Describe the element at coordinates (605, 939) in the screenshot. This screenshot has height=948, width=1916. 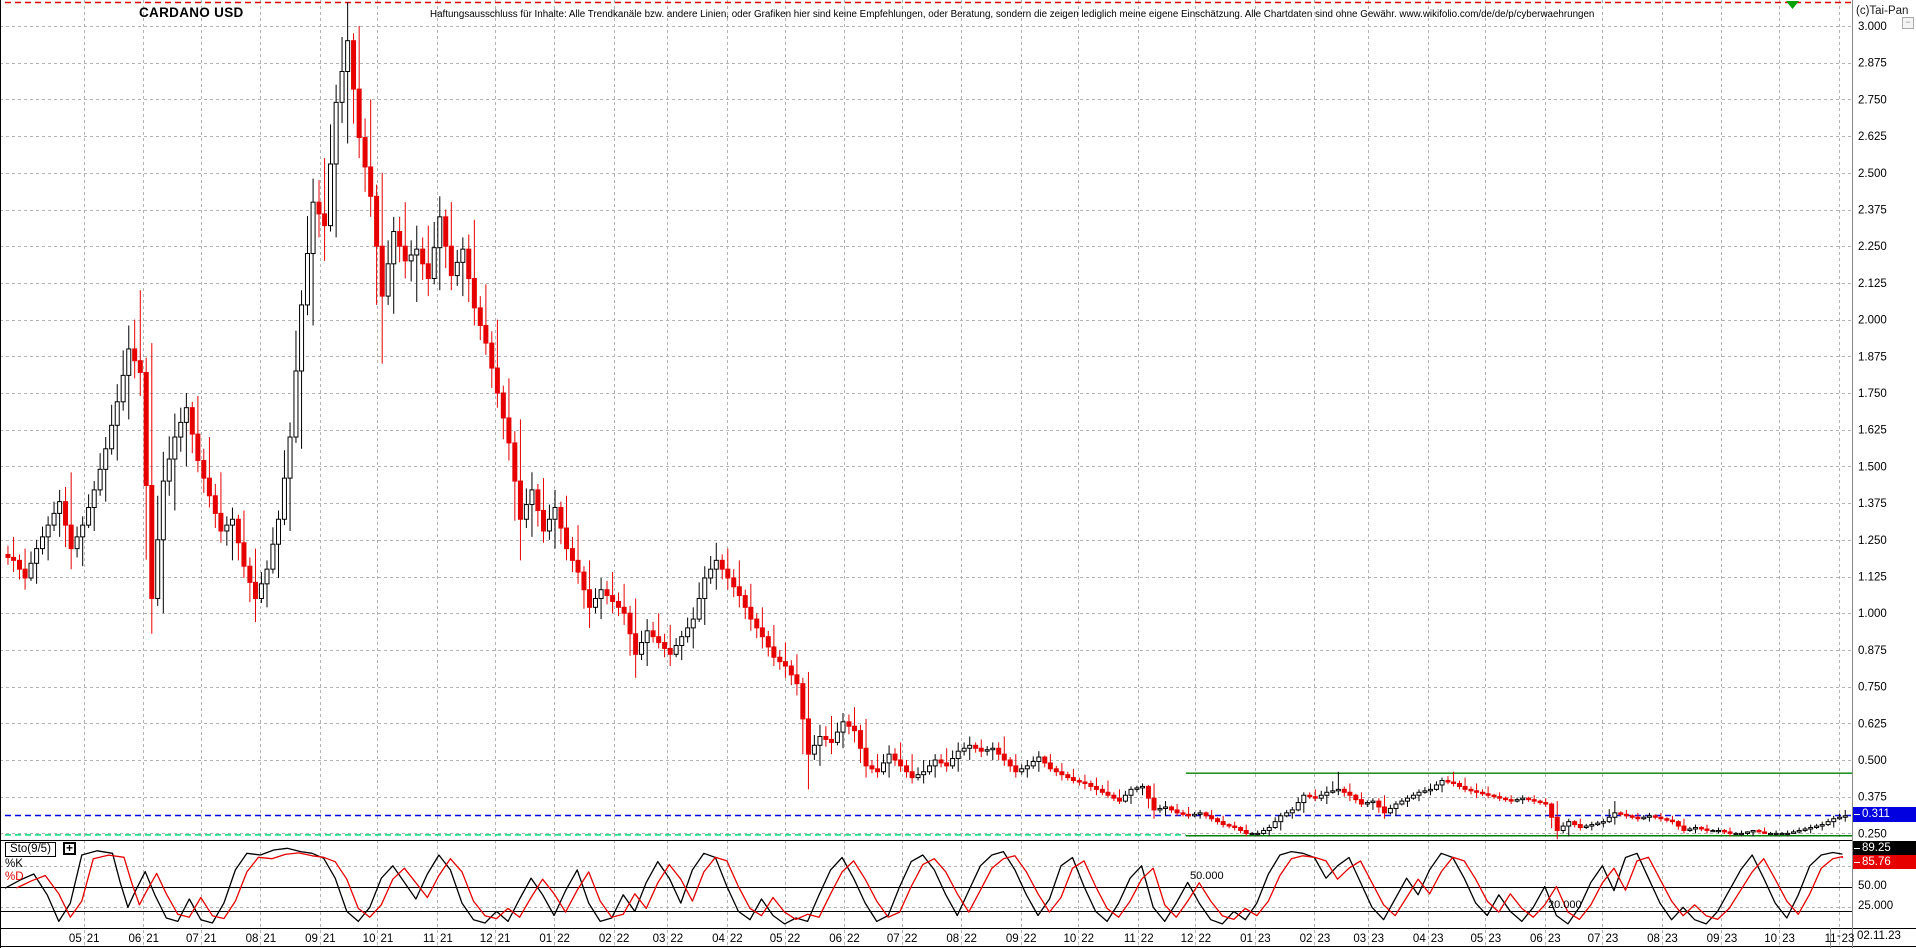
I see `month-tick-label: 02` at that location.